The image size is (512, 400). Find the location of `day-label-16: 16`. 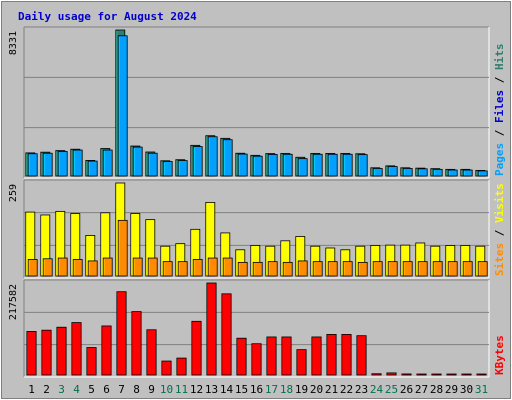

day-label-16: 16 is located at coordinates (256, 389).